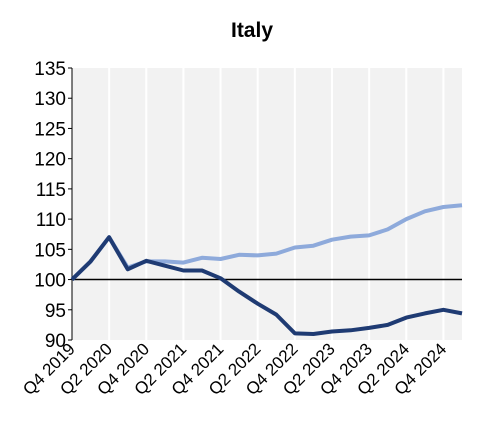  What do you see at coordinates (55, 311) in the screenshot?
I see `y-tick-label: 95` at bounding box center [55, 311].